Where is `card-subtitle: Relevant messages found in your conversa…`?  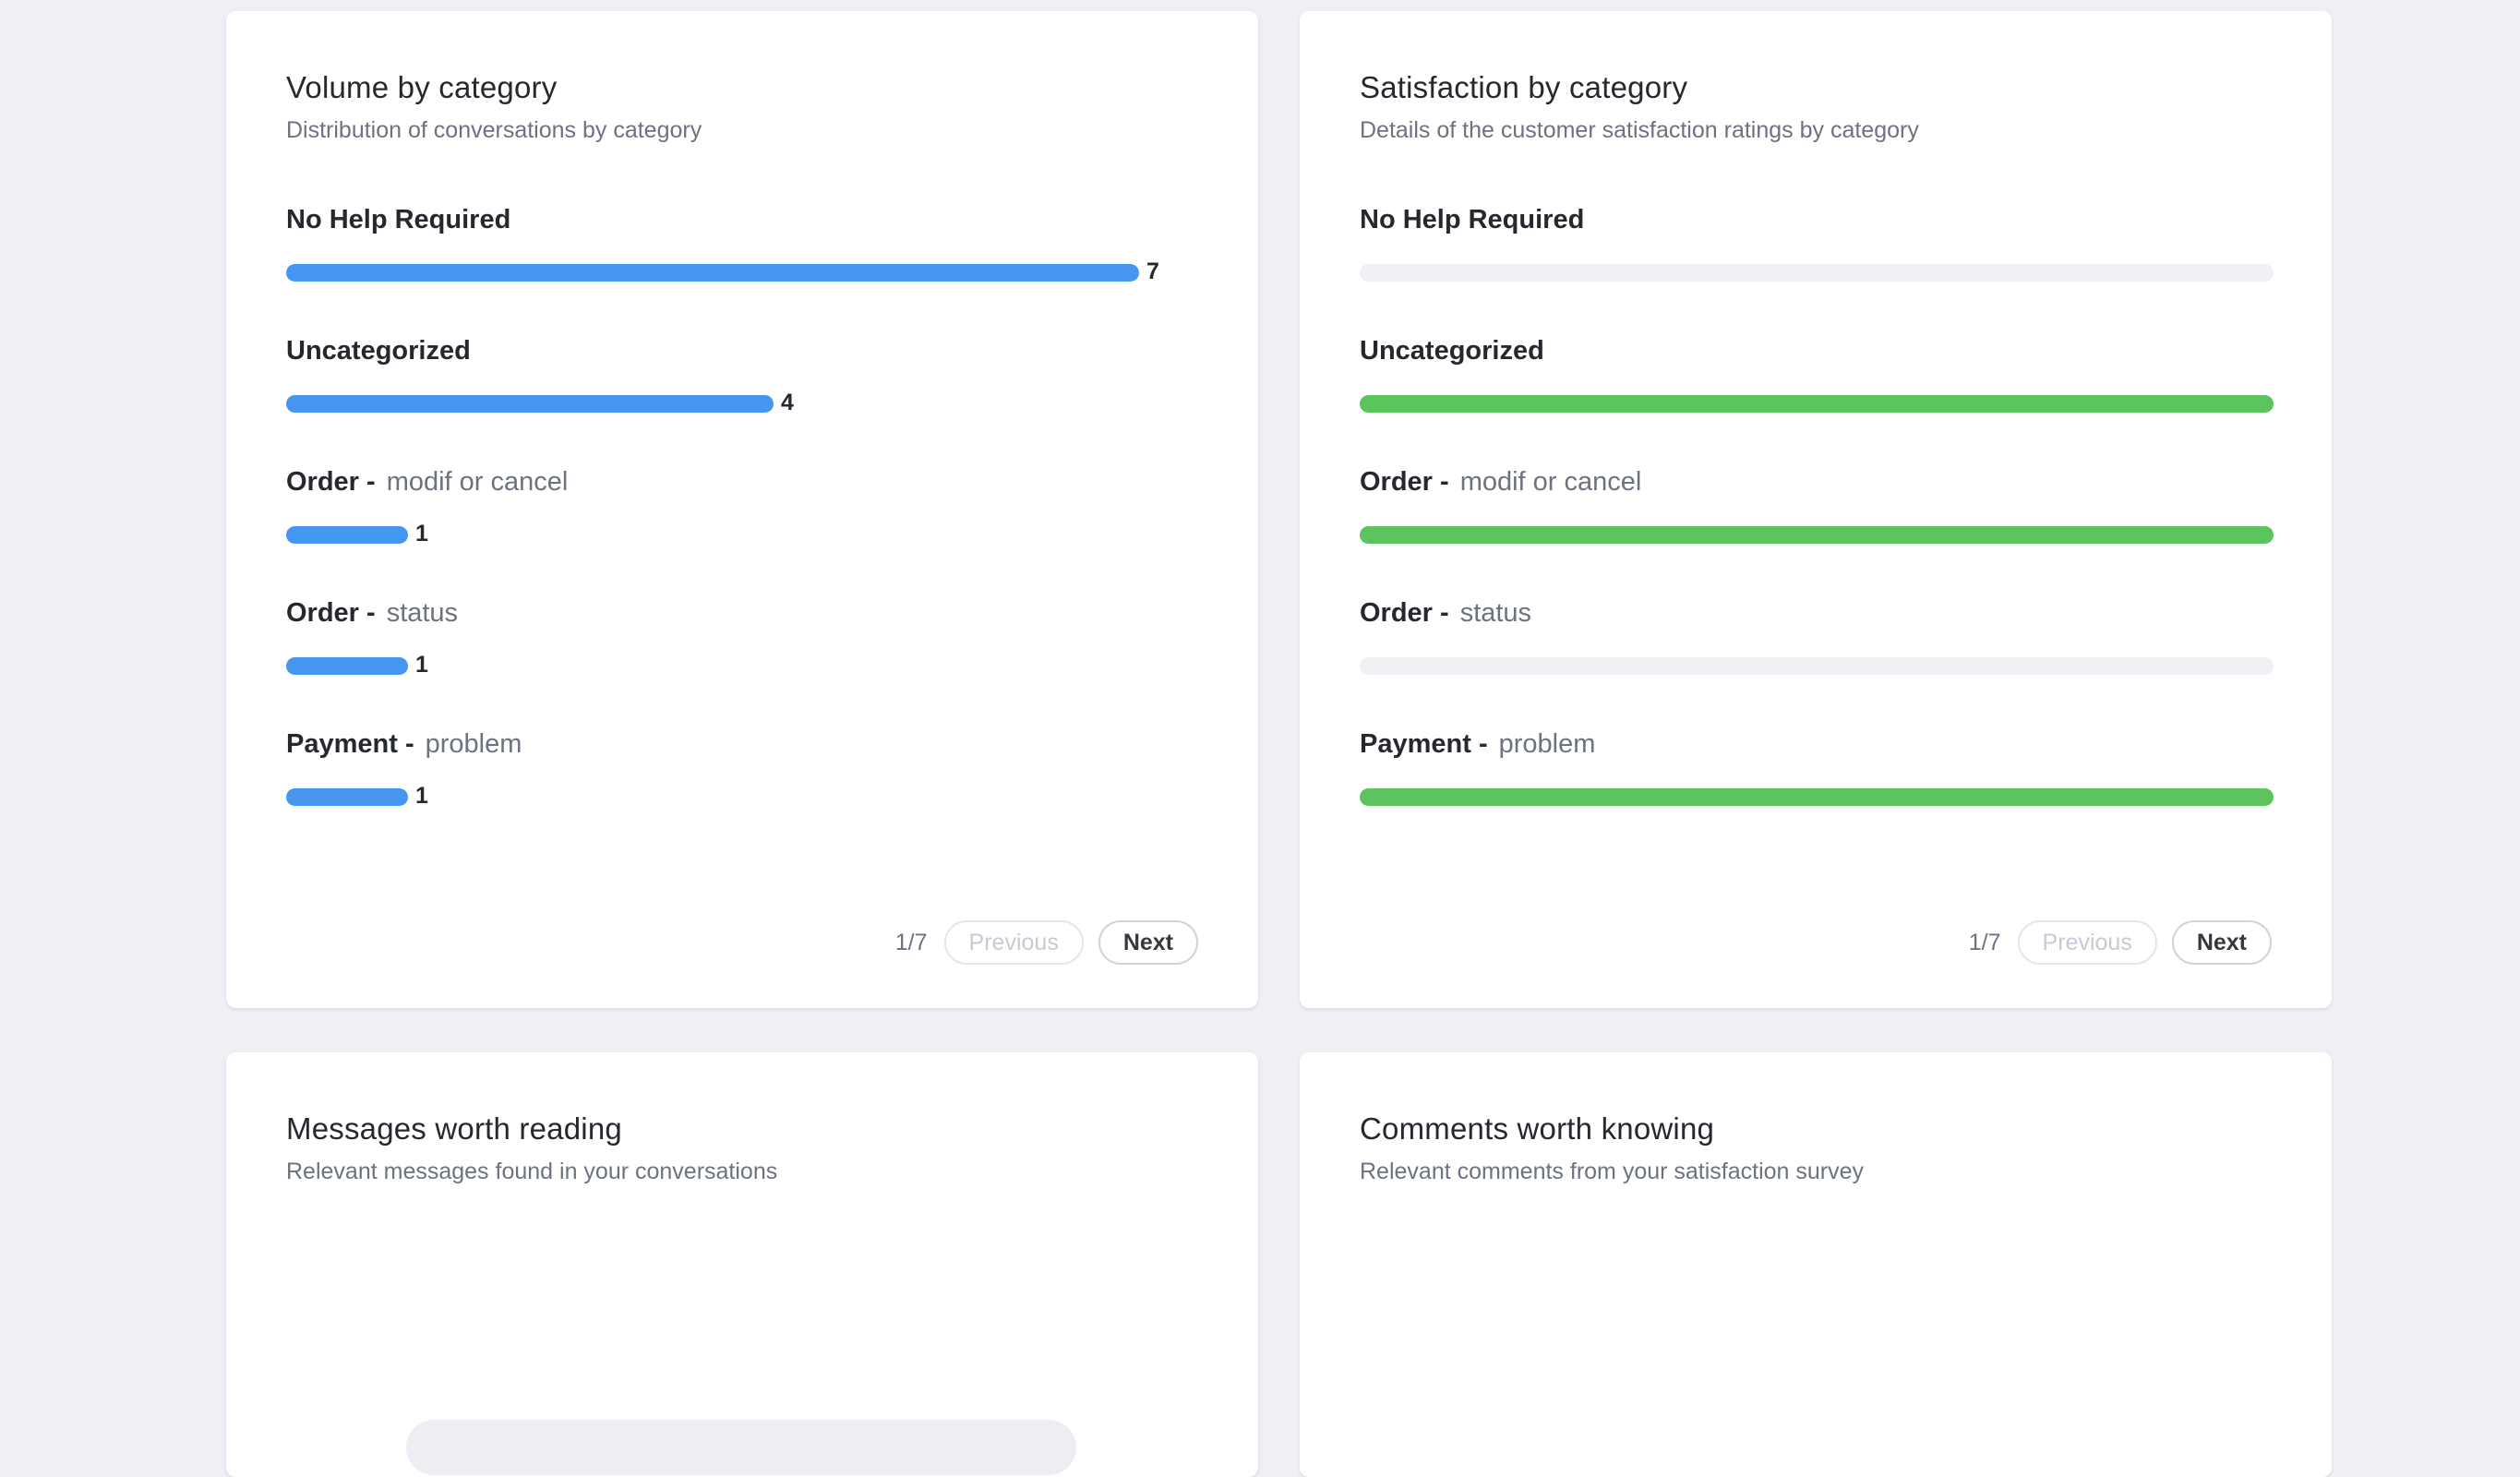
card-subtitle: Relevant messages found in your conversa… is located at coordinates (532, 1171).